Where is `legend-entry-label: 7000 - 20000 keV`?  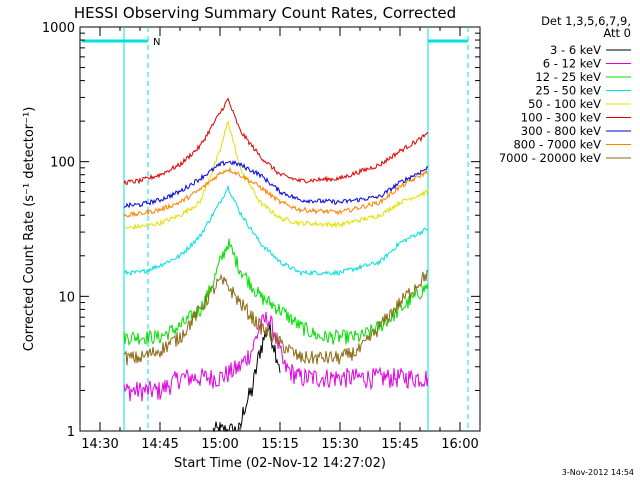
legend-entry-label: 7000 - 20000 keV is located at coordinates (550, 158).